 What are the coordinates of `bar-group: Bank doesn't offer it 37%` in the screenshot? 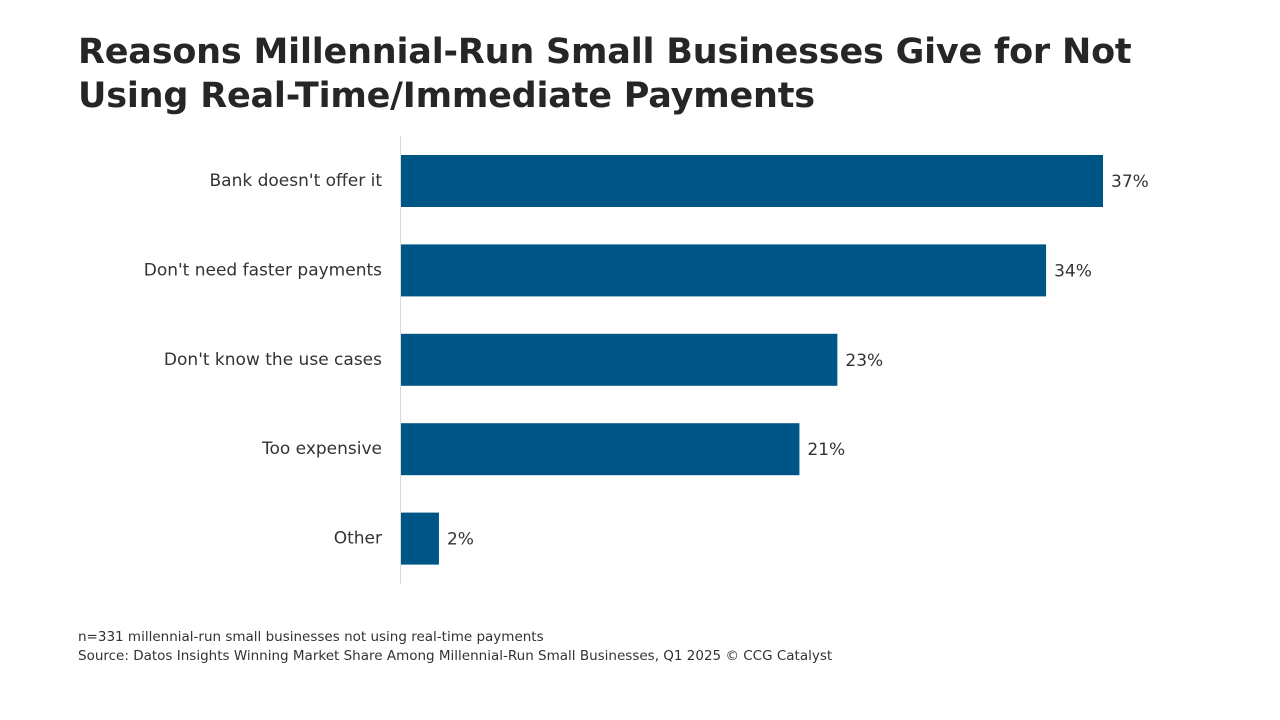 It's located at (679, 181).